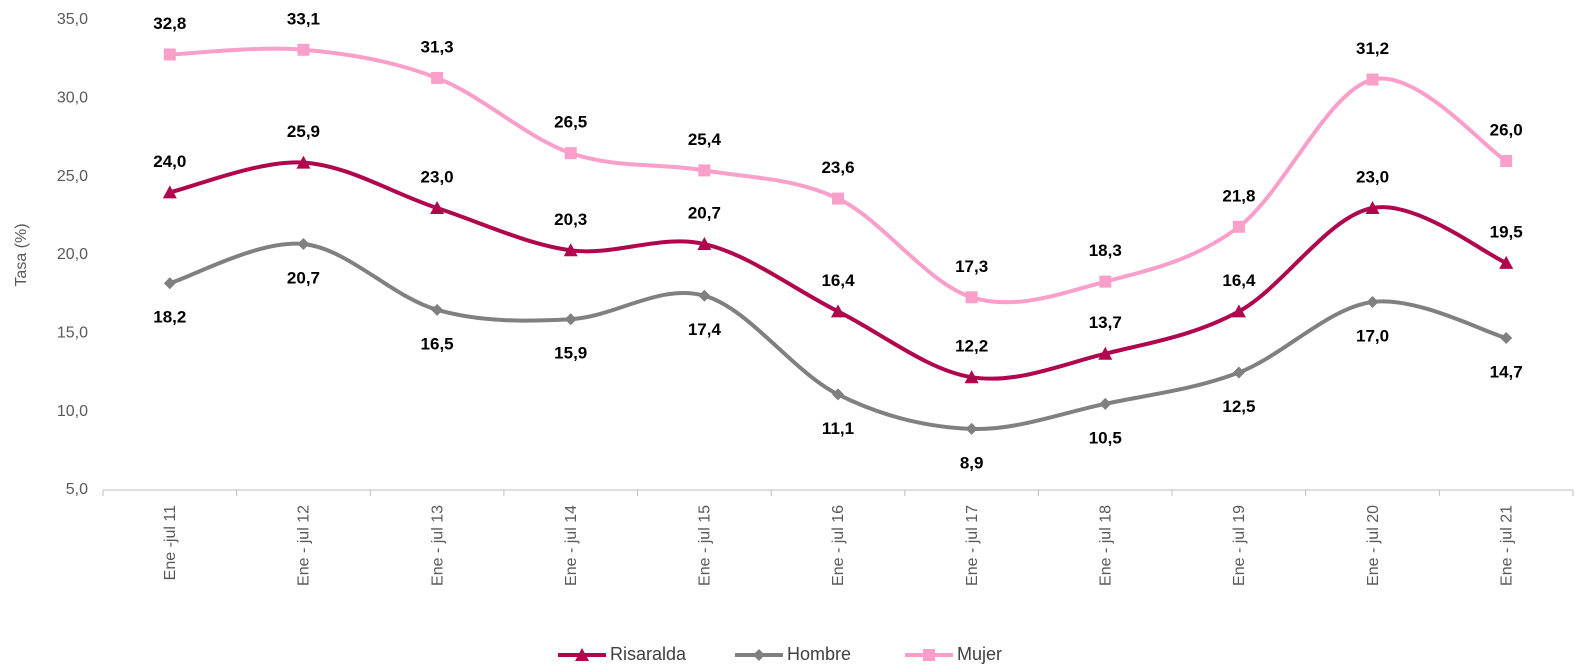 Image resolution: width=1577 pixels, height=670 pixels. Describe the element at coordinates (1506, 372) in the screenshot. I see `data-label: 14,7` at that location.